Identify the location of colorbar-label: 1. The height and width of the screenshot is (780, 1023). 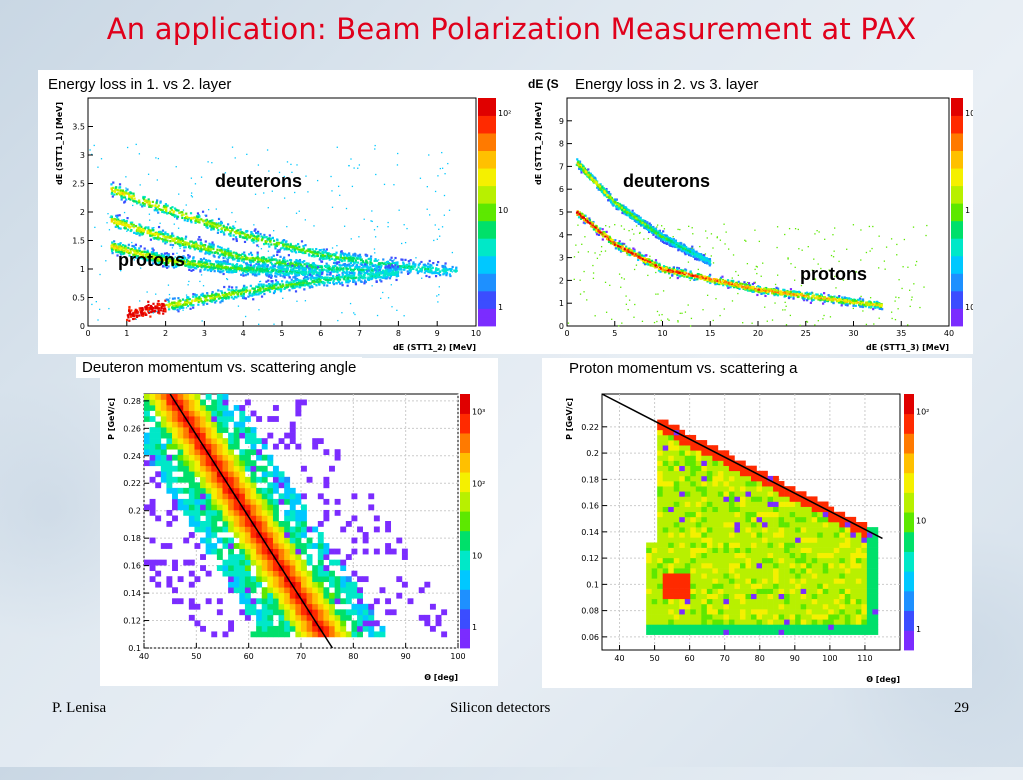
(500, 307).